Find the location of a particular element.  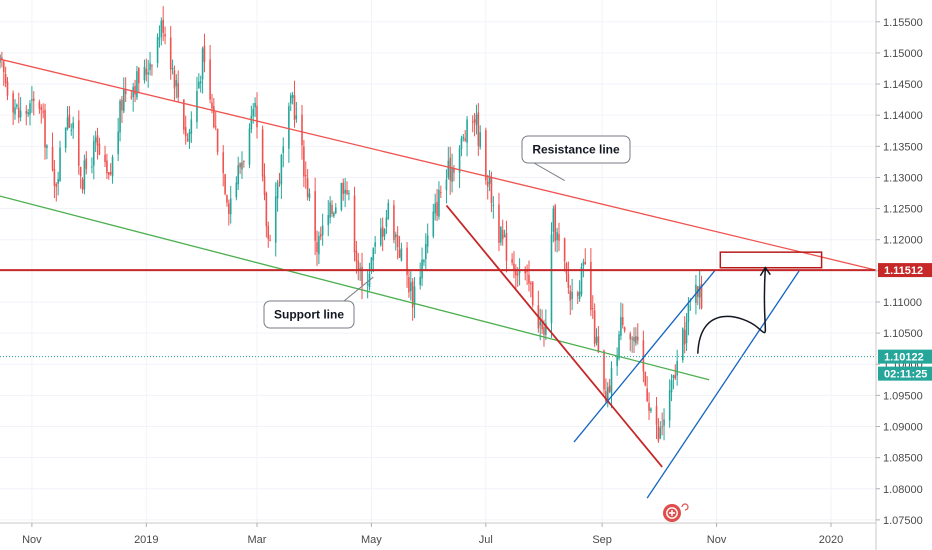

projected-path-arrow is located at coordinates (732, 310).